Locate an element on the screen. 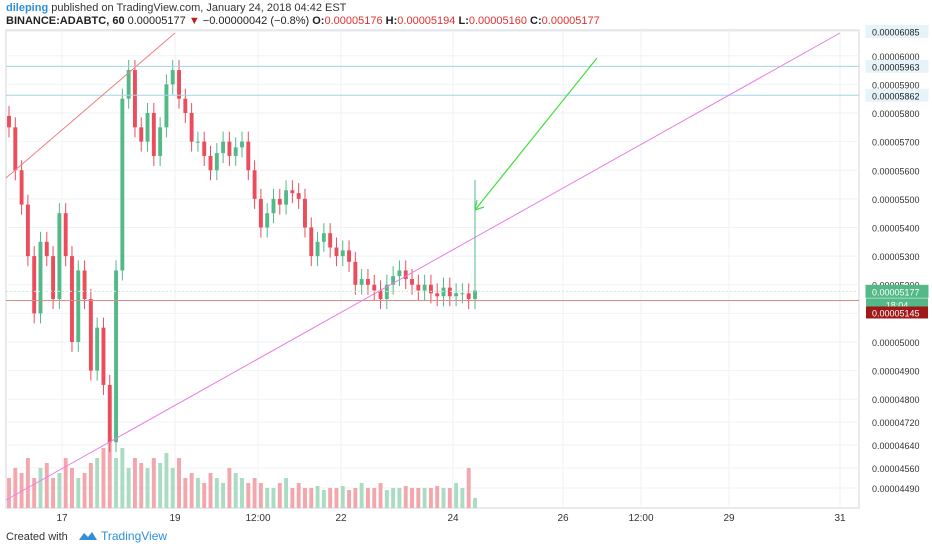 The width and height of the screenshot is (932, 550). x-tick-label: 31 is located at coordinates (840, 518).